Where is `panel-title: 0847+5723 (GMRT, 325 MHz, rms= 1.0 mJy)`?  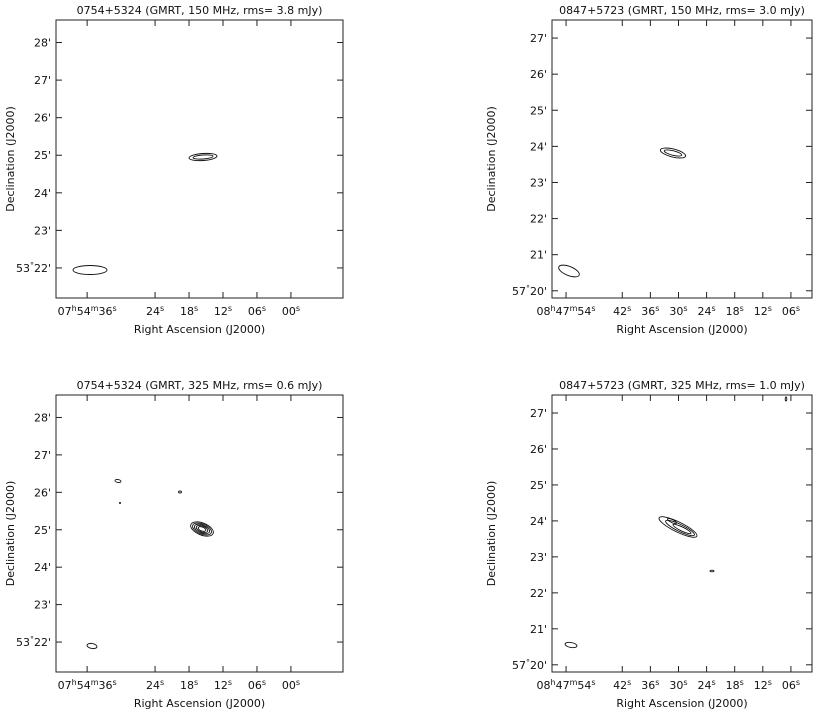
panel-title: 0847+5723 (GMRT, 325 MHz, rms= 1.0 mJy) is located at coordinates (682, 385).